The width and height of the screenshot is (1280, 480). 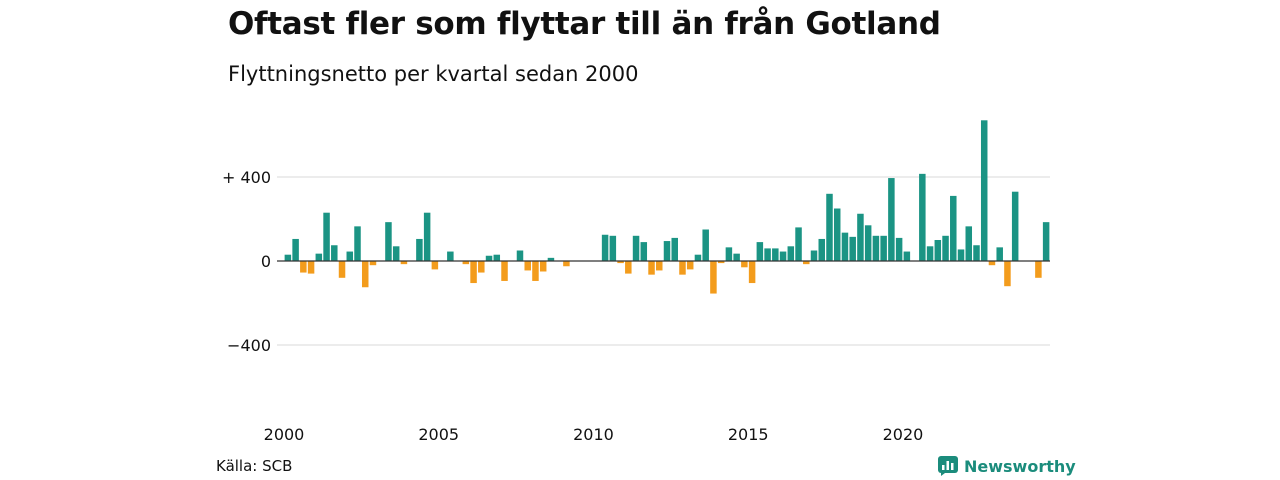 I want to click on x-tick-label: 2020, so click(x=903, y=434).